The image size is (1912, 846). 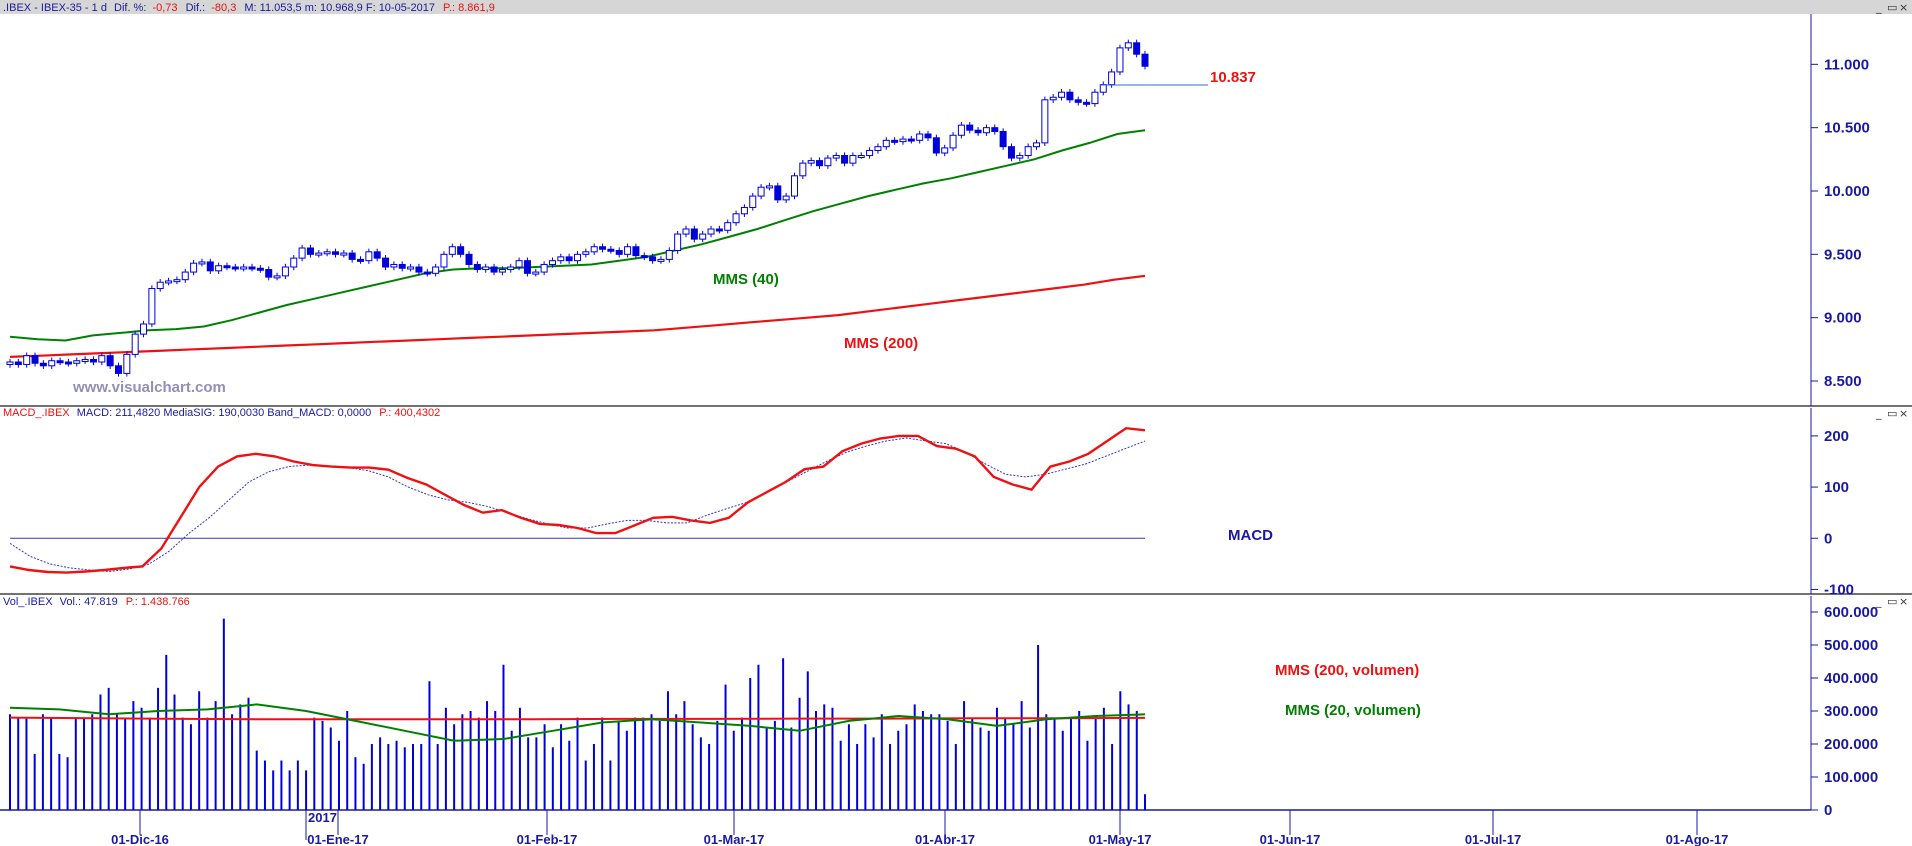 I want to click on macd-window-buttons: _ ▭ ×, so click(x=1891, y=413).